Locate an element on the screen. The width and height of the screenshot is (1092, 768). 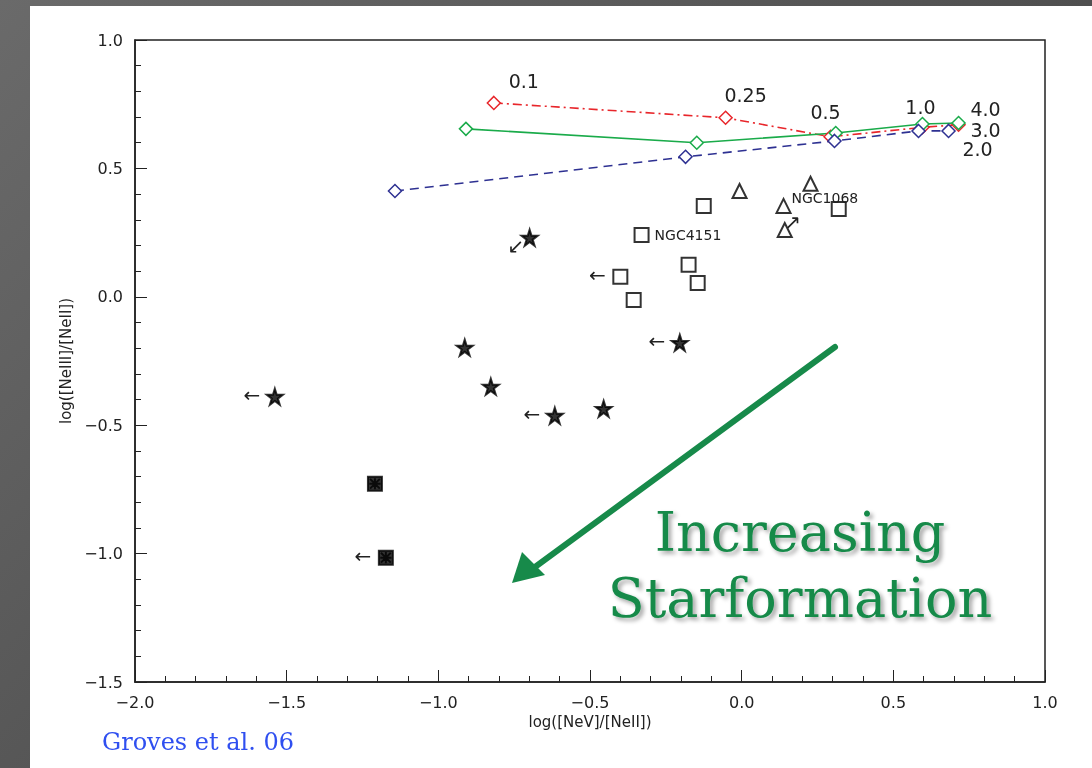
y-tick-label: −0.5 is located at coordinates (103, 425).